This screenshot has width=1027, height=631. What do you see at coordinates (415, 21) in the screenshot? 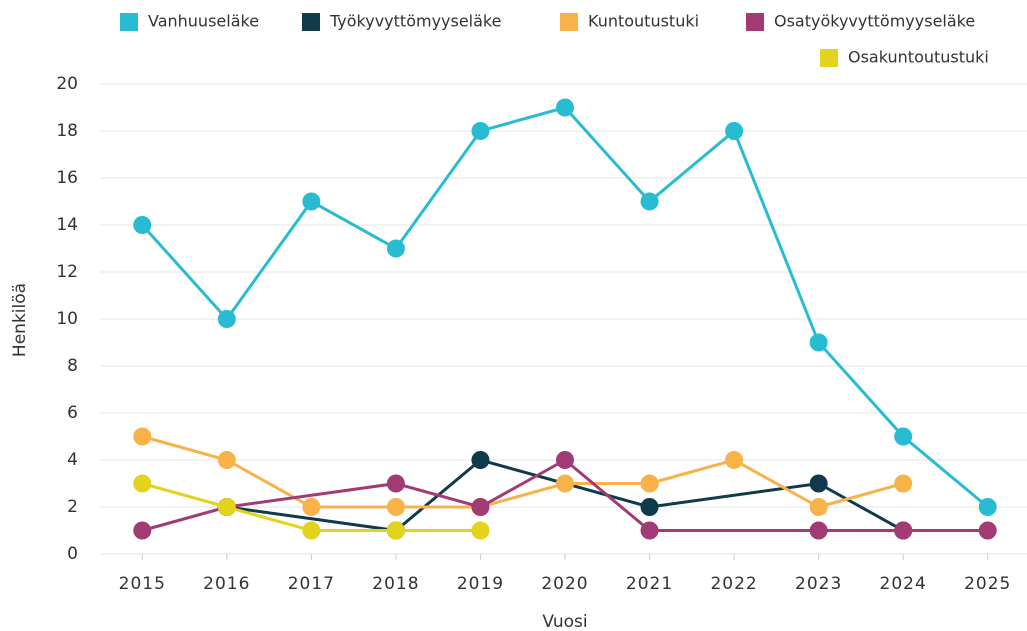
I see `legend-label: Työkyvyttömyyseläke` at bounding box center [415, 21].